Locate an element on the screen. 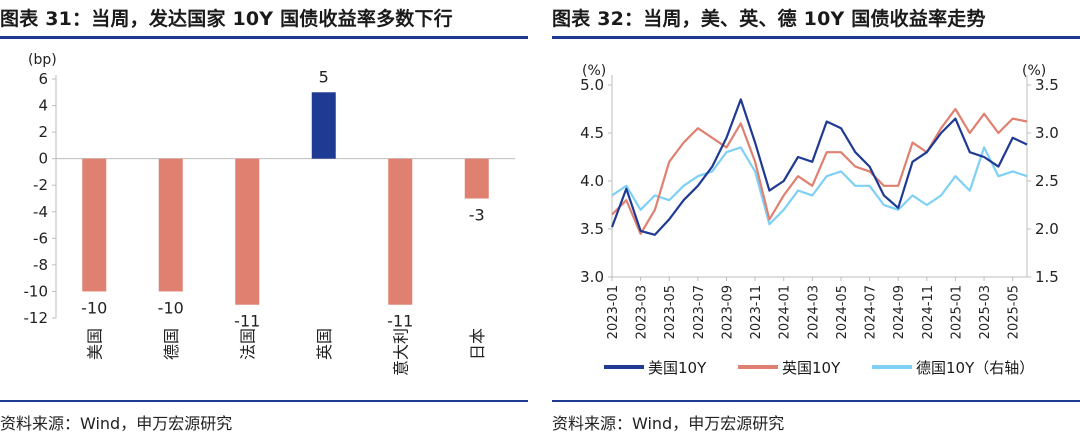 This screenshot has width=1080, height=444. category-label: 美国 is located at coordinates (94, 344).